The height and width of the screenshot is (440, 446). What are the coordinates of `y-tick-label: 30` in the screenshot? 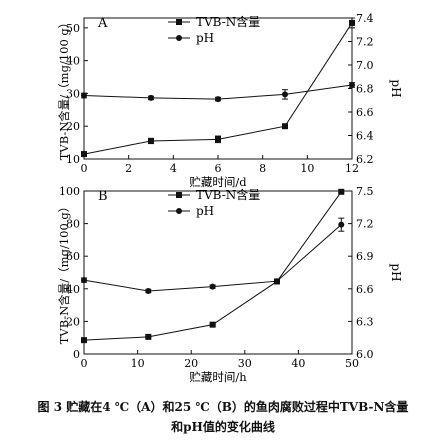 It's located at (73, 93).